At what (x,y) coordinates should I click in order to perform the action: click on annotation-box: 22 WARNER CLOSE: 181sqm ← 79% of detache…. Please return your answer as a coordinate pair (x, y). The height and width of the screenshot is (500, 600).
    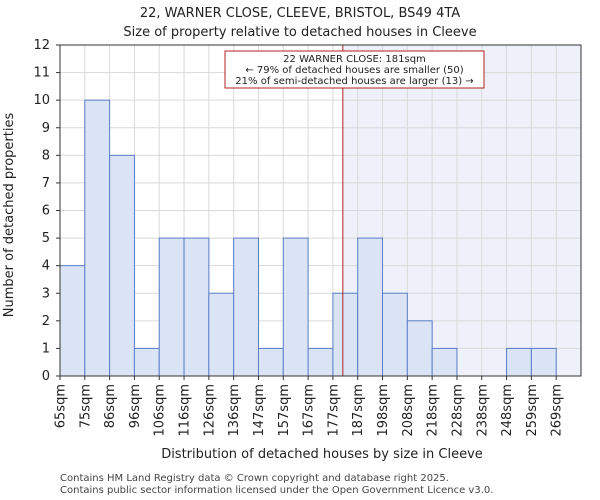
    Looking at the image, I should click on (354, 69).